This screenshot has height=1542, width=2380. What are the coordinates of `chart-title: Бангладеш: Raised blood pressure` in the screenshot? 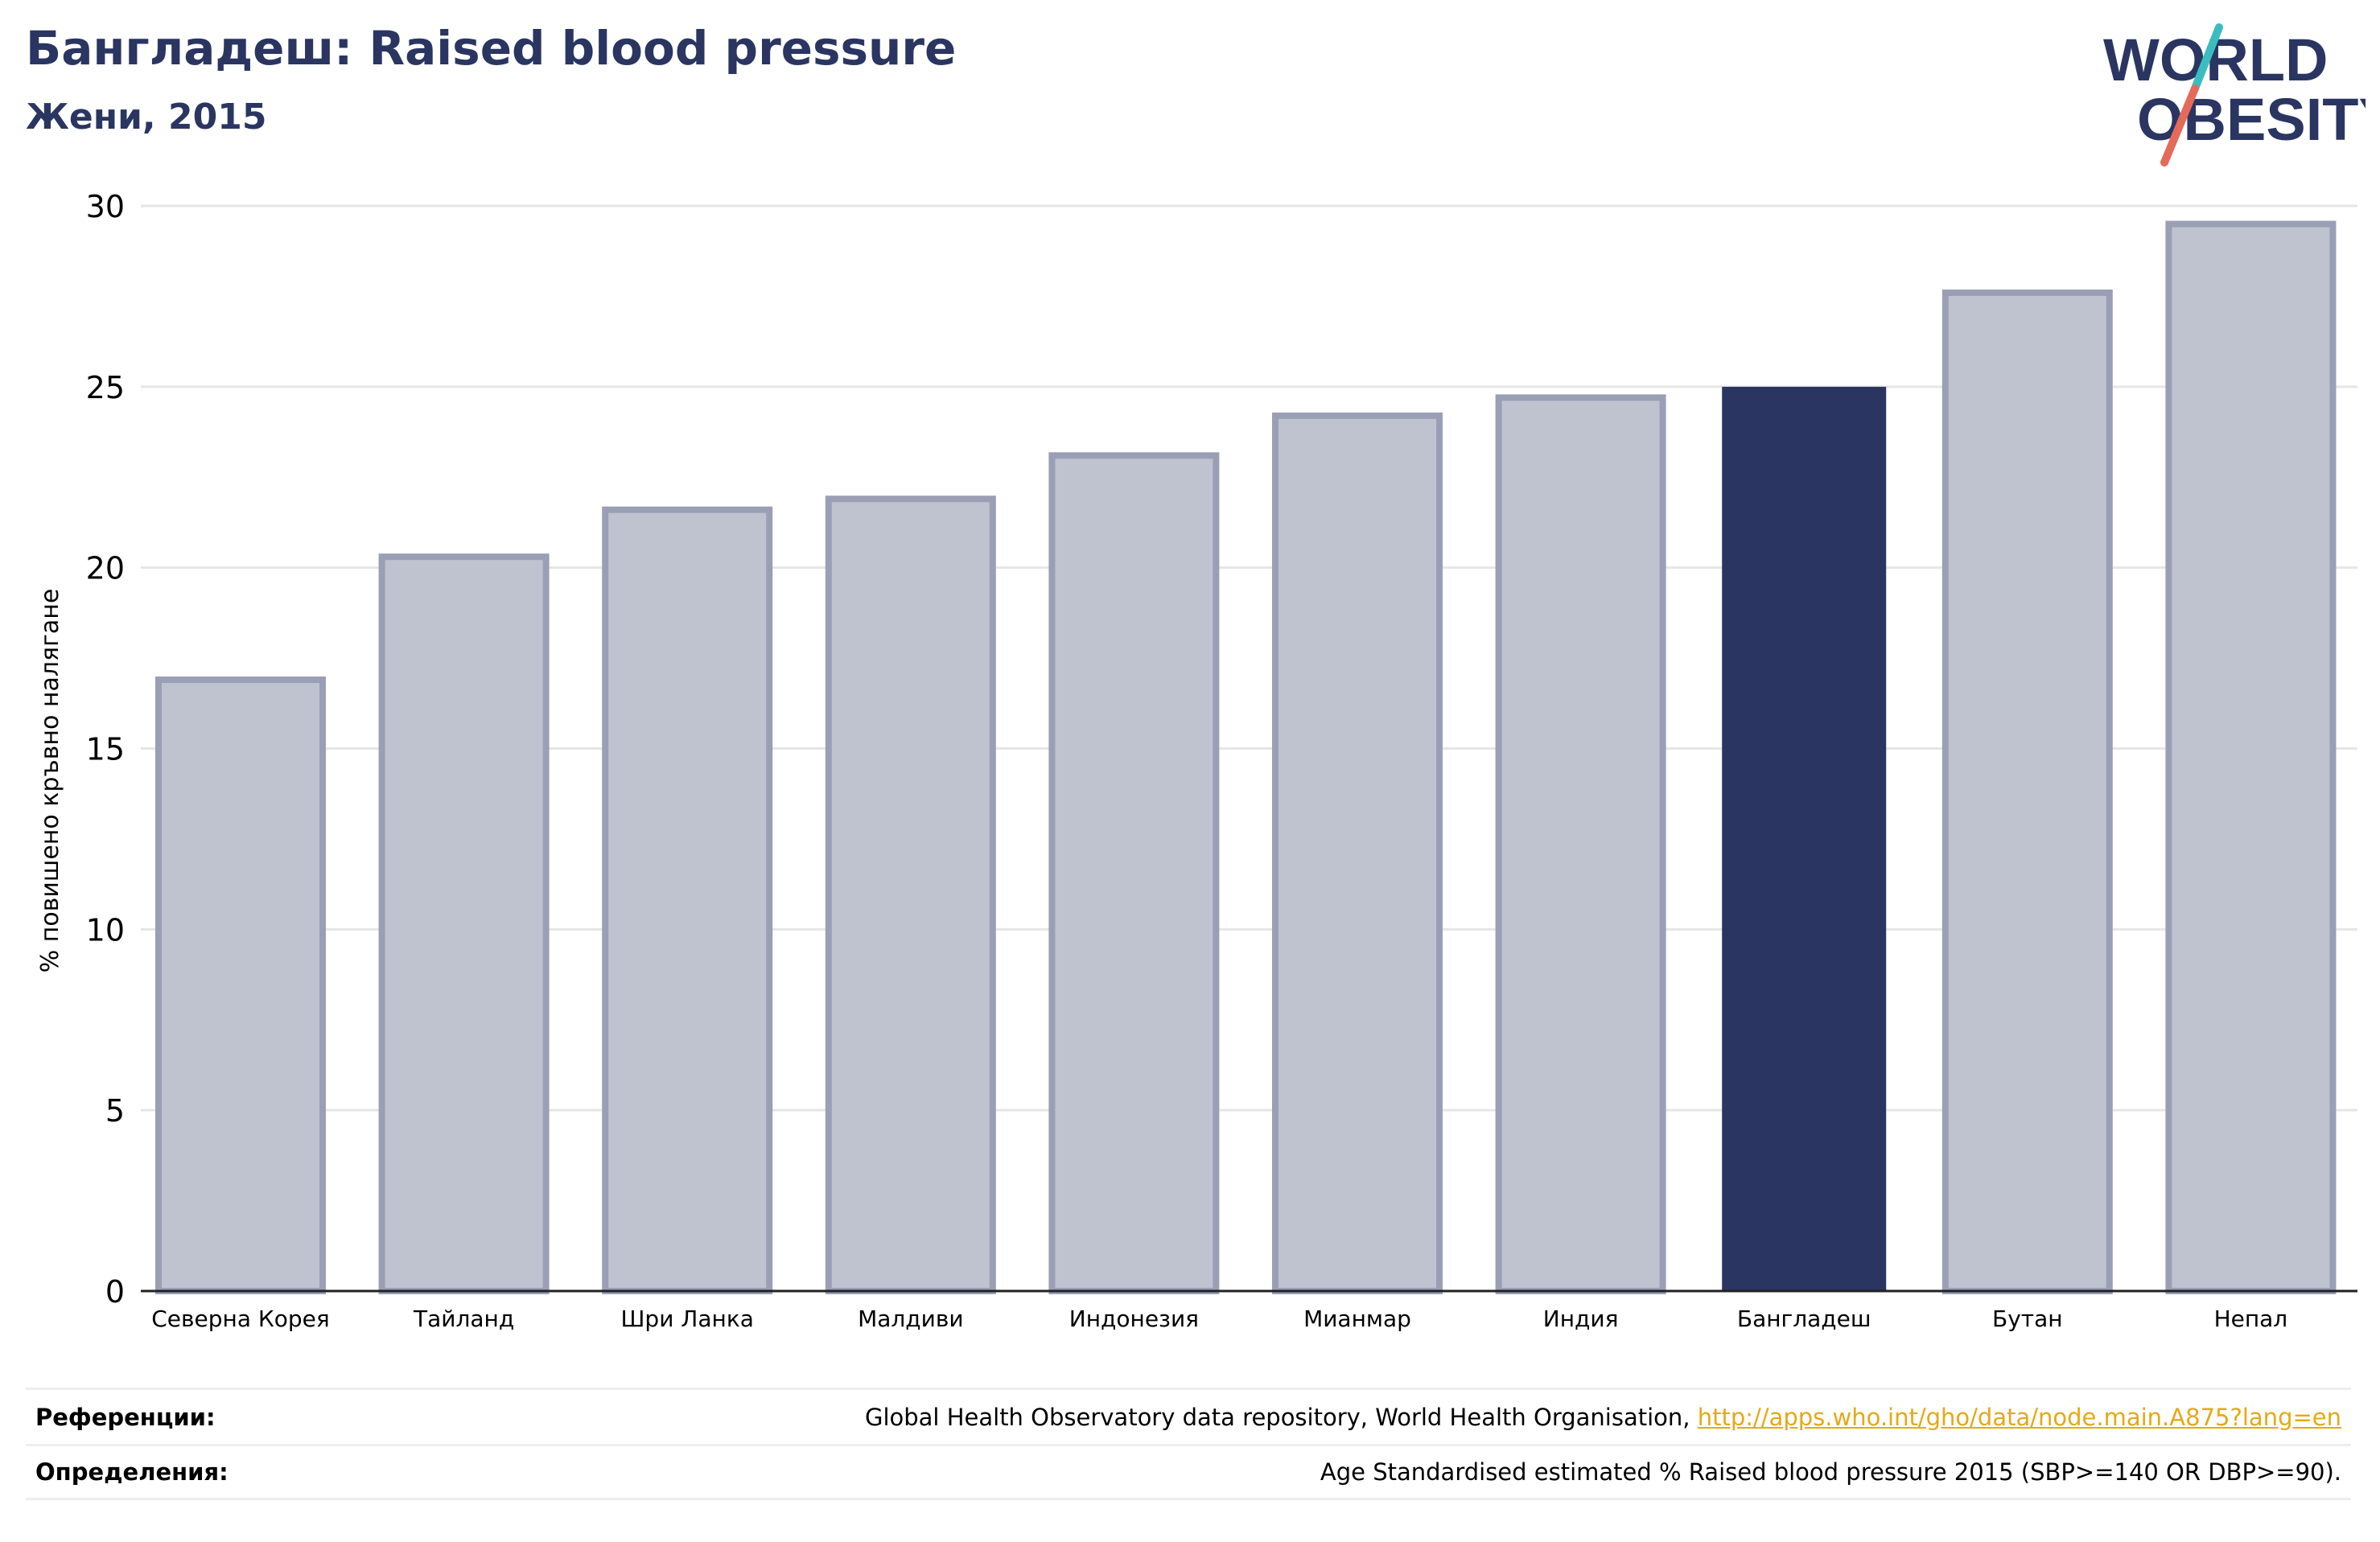 It's located at (492, 48).